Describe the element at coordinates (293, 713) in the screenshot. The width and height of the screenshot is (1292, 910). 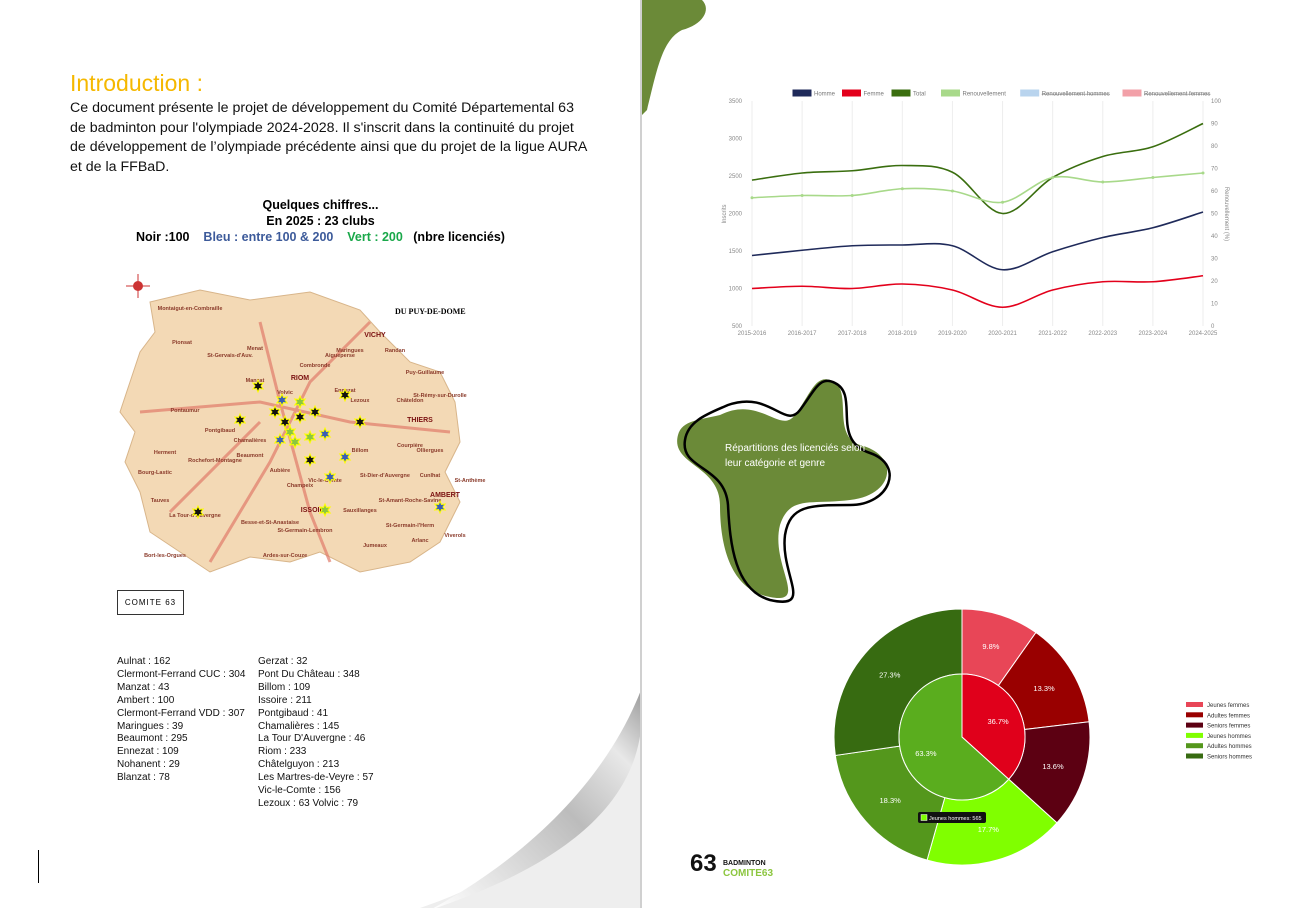
I see `club-entry: Pontgibaud : 41` at that location.